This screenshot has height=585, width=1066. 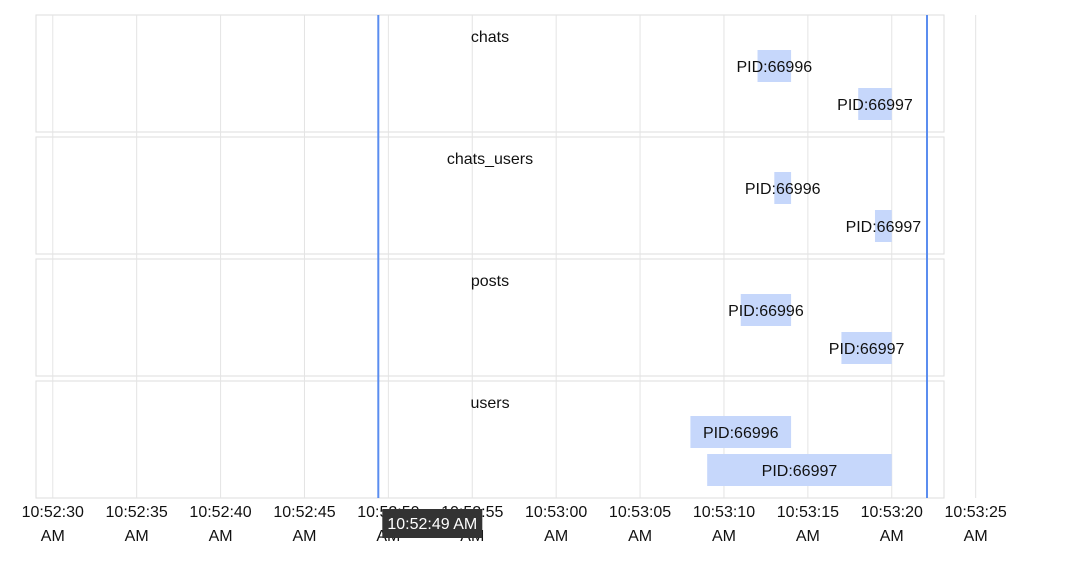 I want to click on x-tick-label: 10:52:40, so click(x=220, y=512).